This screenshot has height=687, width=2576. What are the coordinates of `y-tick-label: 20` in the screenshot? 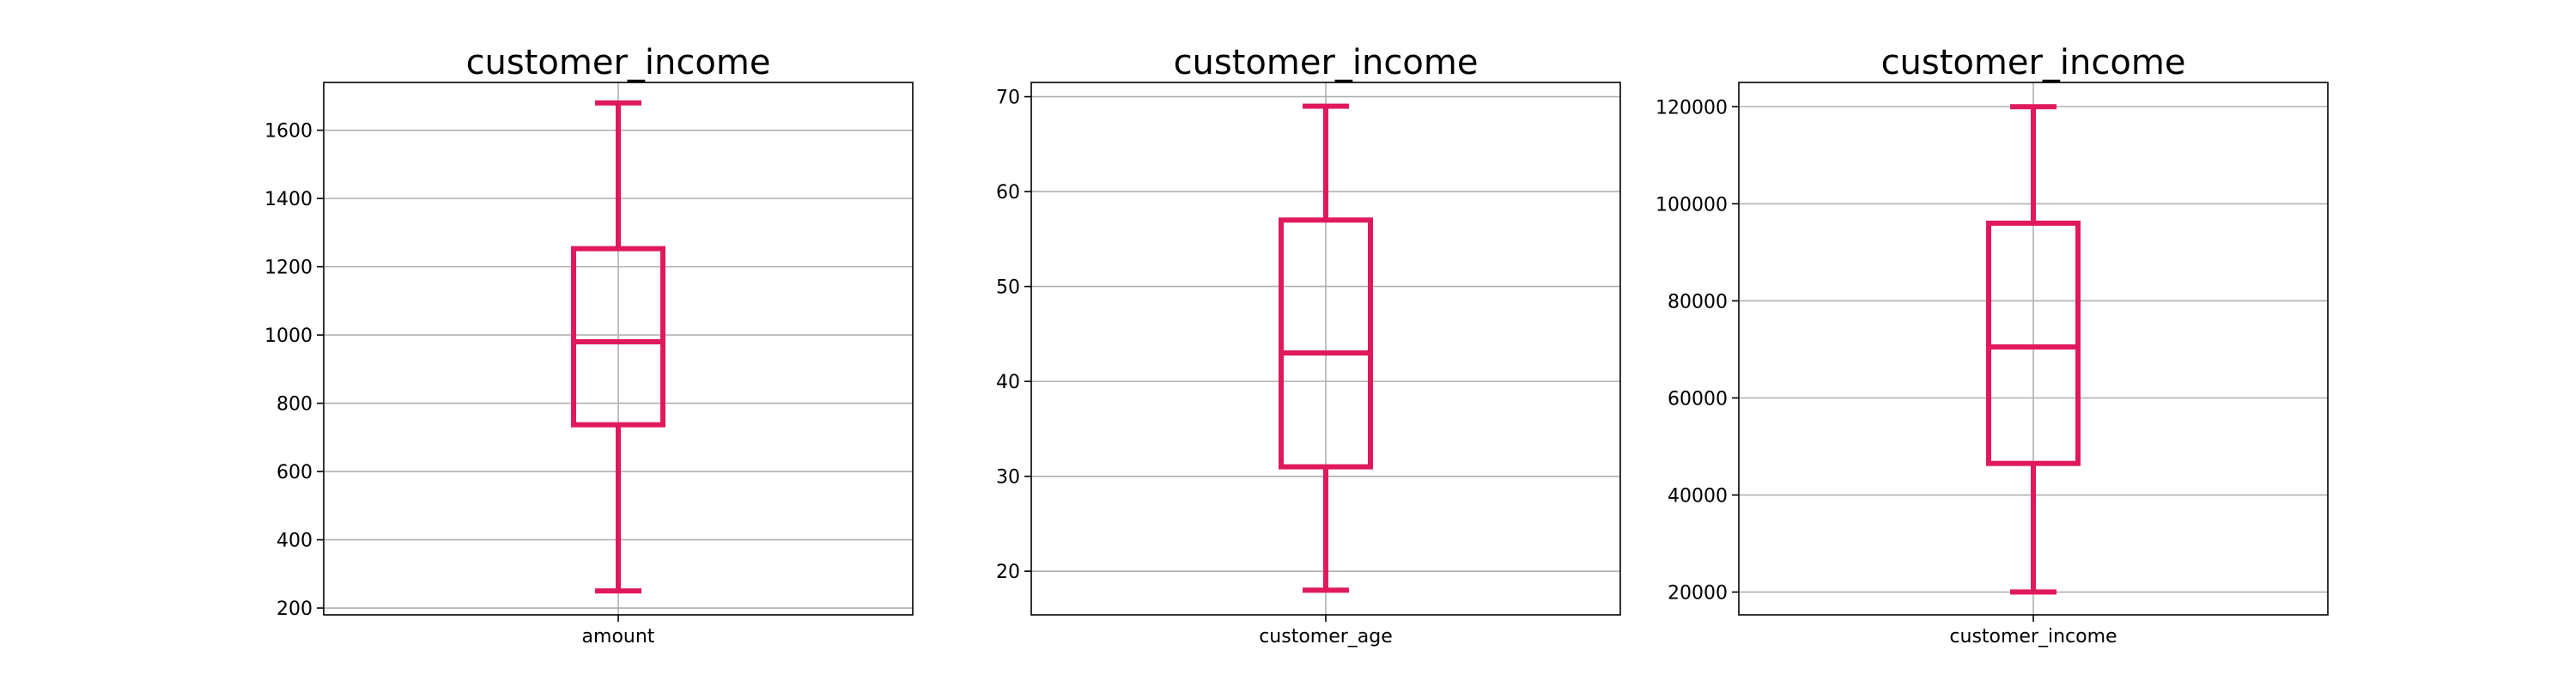 It's located at (1008, 572).